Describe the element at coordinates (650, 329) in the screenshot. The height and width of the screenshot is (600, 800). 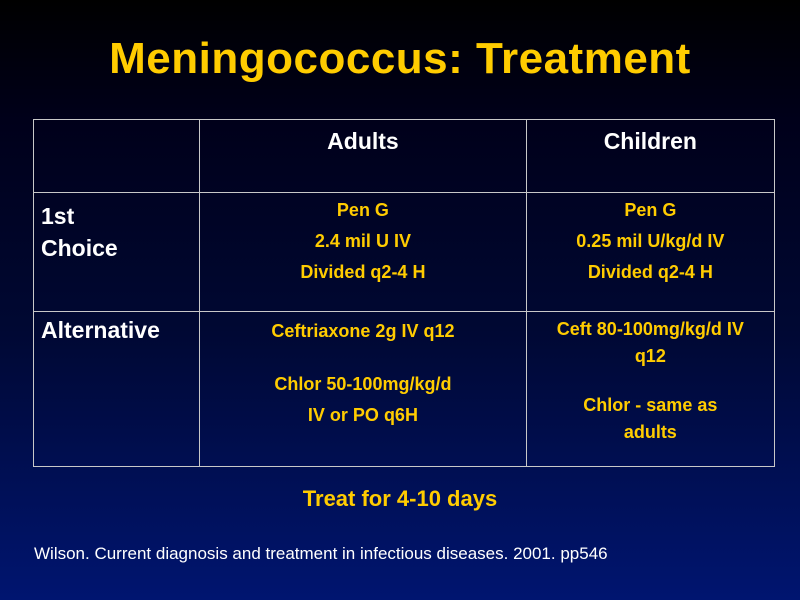
I see `regimen-line: Ceft 80-100mg/kg/d IV` at that location.